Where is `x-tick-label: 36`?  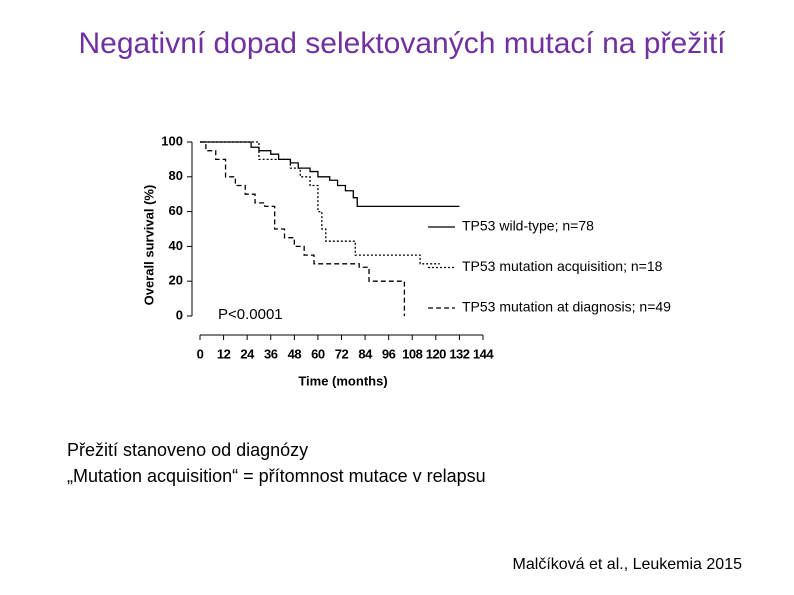
x-tick-label: 36 is located at coordinates (271, 353).